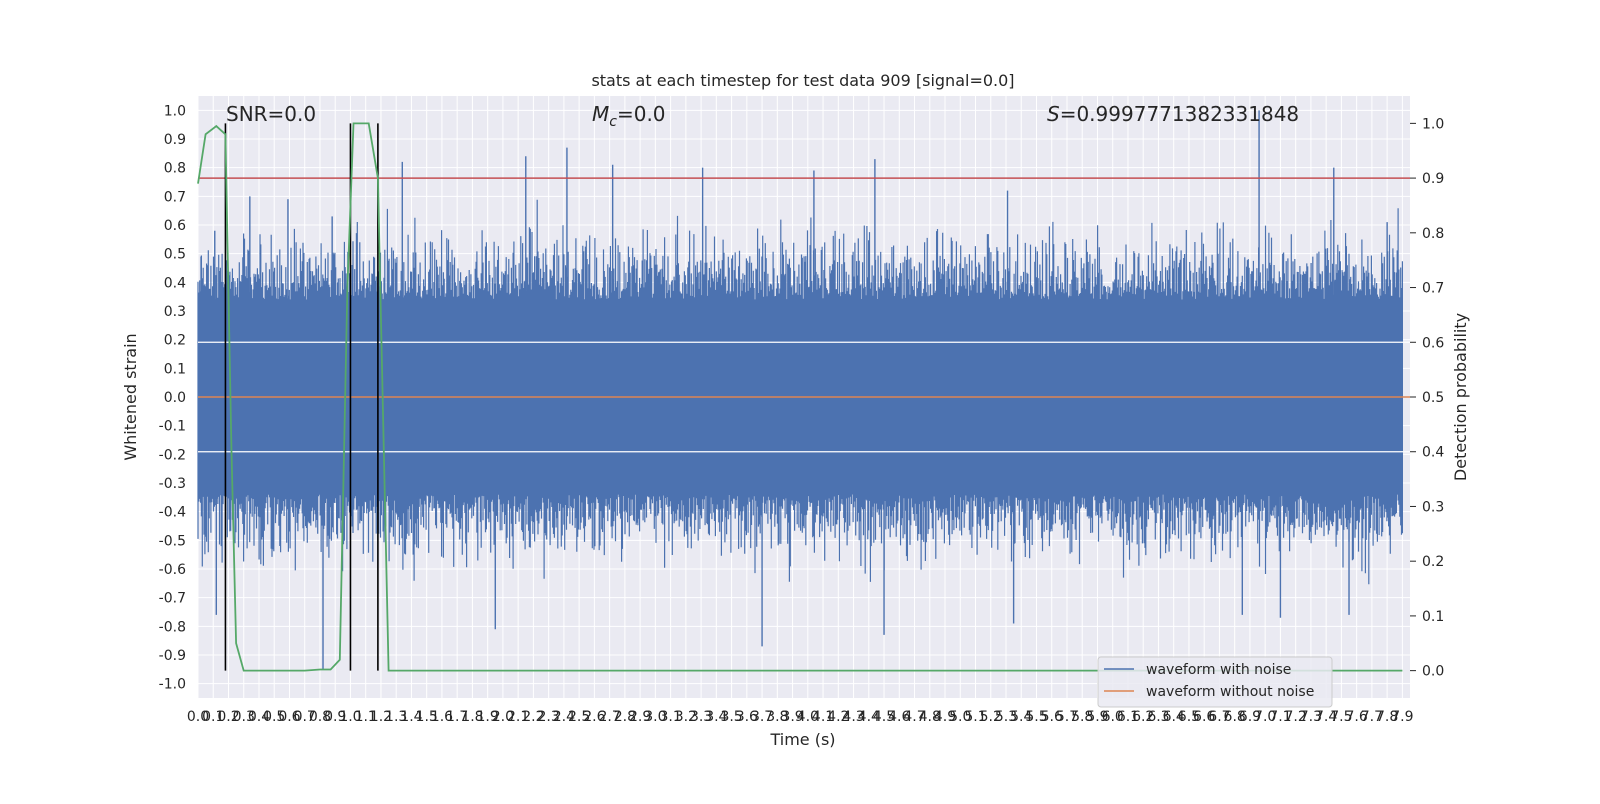 This screenshot has height=804, width=1600. Describe the element at coordinates (274, 717) in the screenshot. I see `x-tick-label: 0.5` at that location.